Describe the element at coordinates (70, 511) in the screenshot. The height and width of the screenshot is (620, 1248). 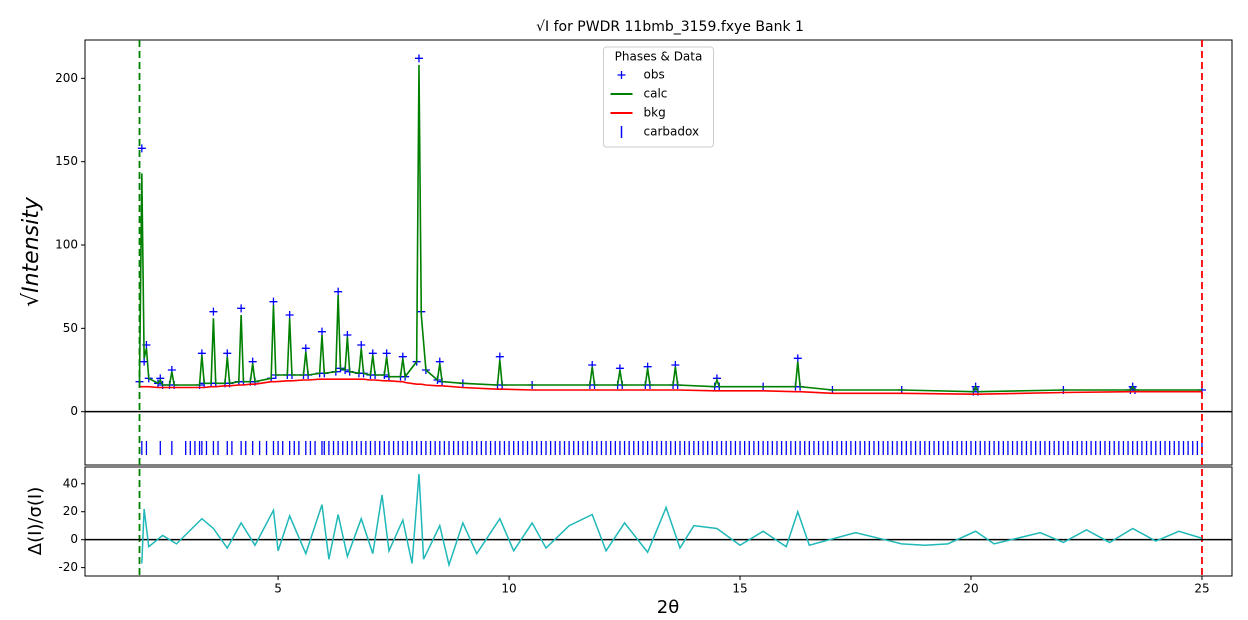
I see `y-tick-label: 20` at that location.